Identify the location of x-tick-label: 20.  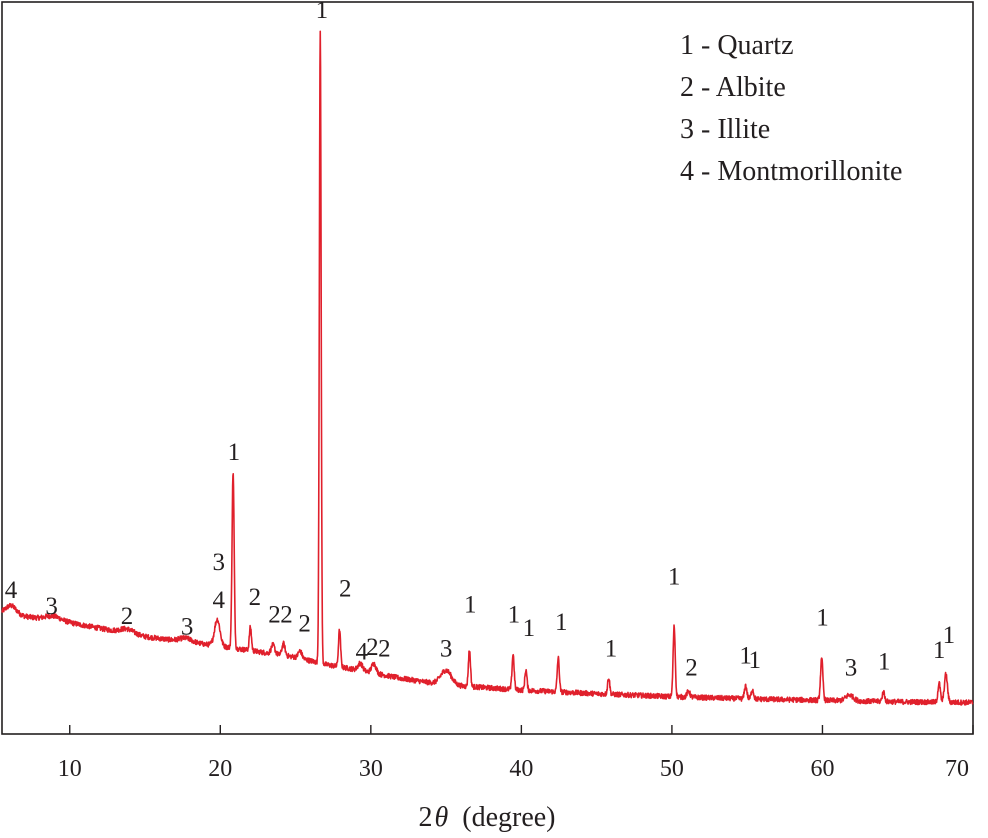
(220, 769).